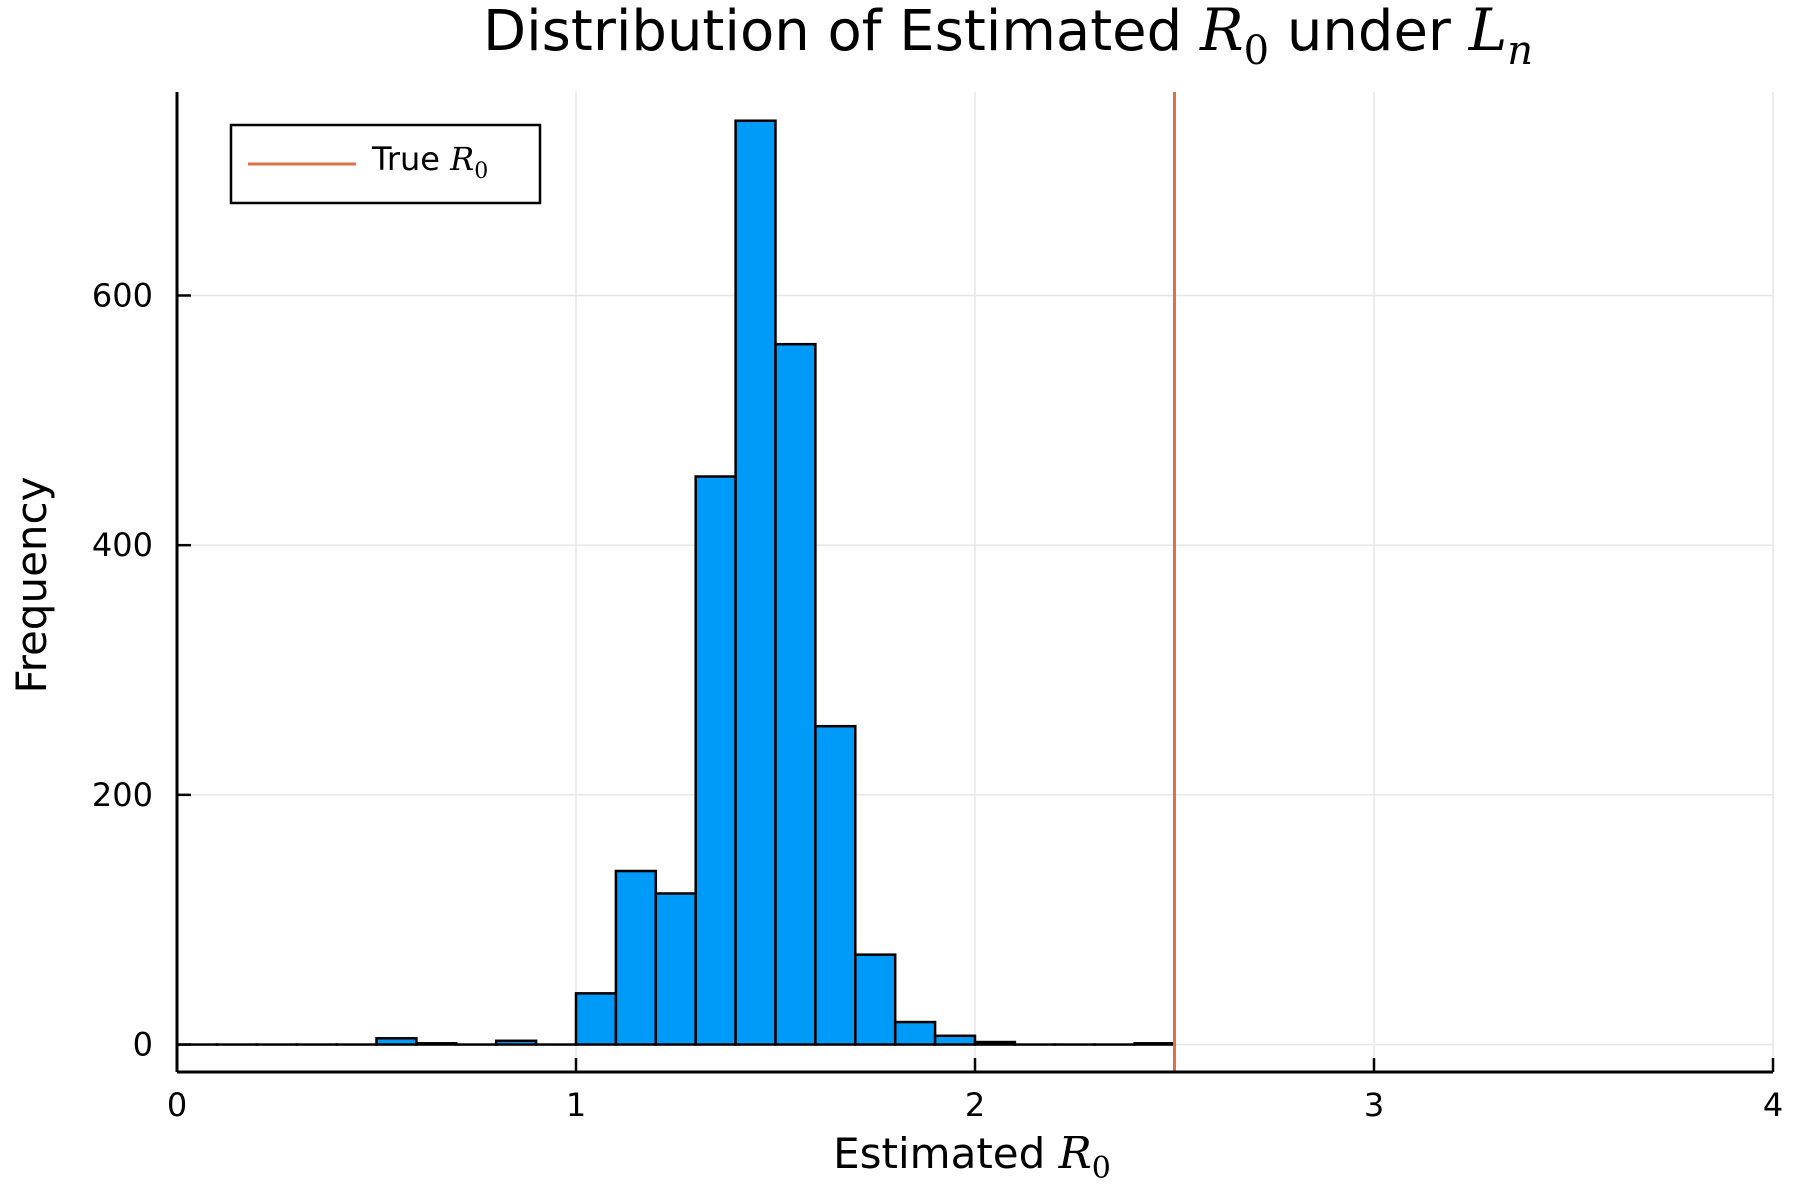 The height and width of the screenshot is (1200, 1800). I want to click on legend-label-true-r0: True R0, so click(429, 162).